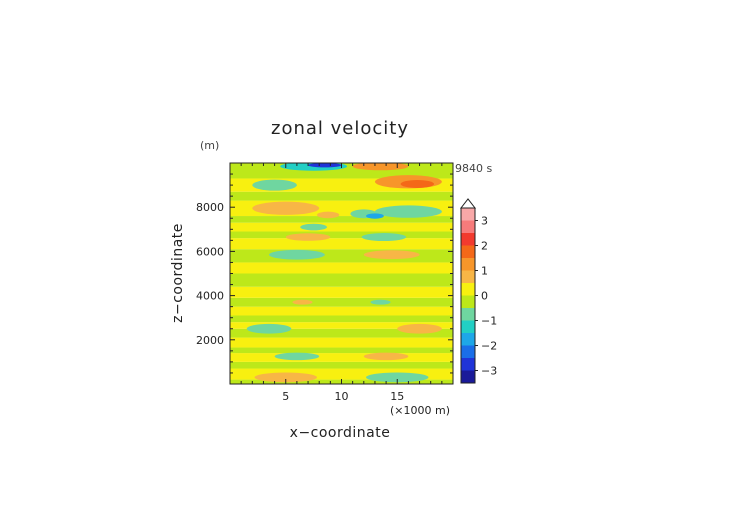 The width and height of the screenshot is (752, 532). Describe the element at coordinates (489, 346) in the screenshot. I see `colorbar-tick-label: −2` at that location.